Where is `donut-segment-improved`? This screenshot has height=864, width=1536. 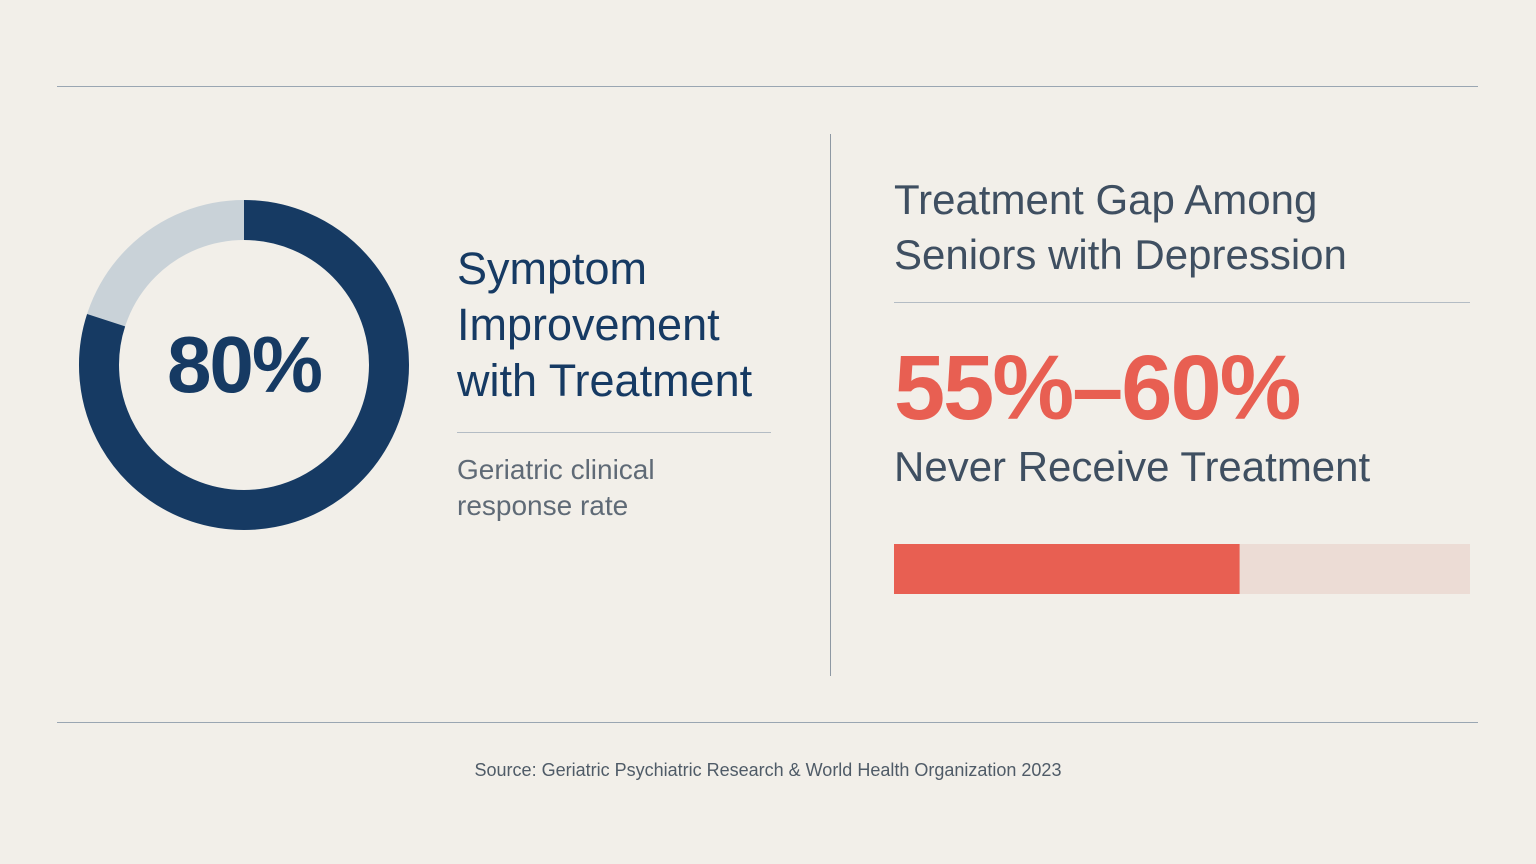 donut-segment-improved is located at coordinates (244, 365).